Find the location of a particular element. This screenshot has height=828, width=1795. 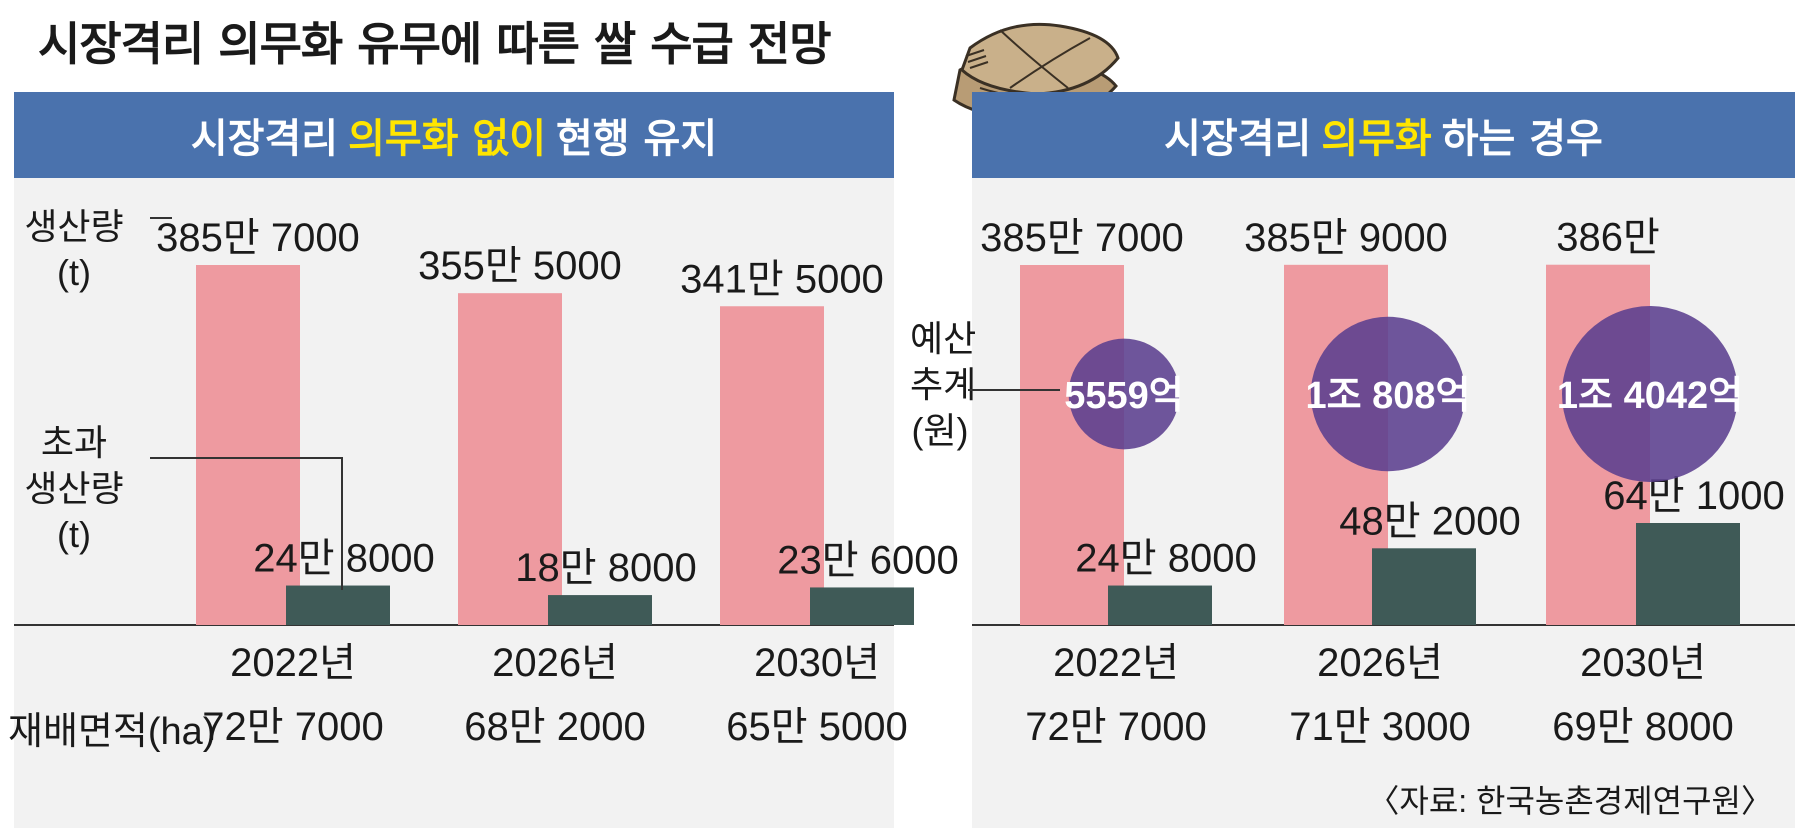

budget-axis-label: 예산 추계 (원) is located at coordinates (943, 385).